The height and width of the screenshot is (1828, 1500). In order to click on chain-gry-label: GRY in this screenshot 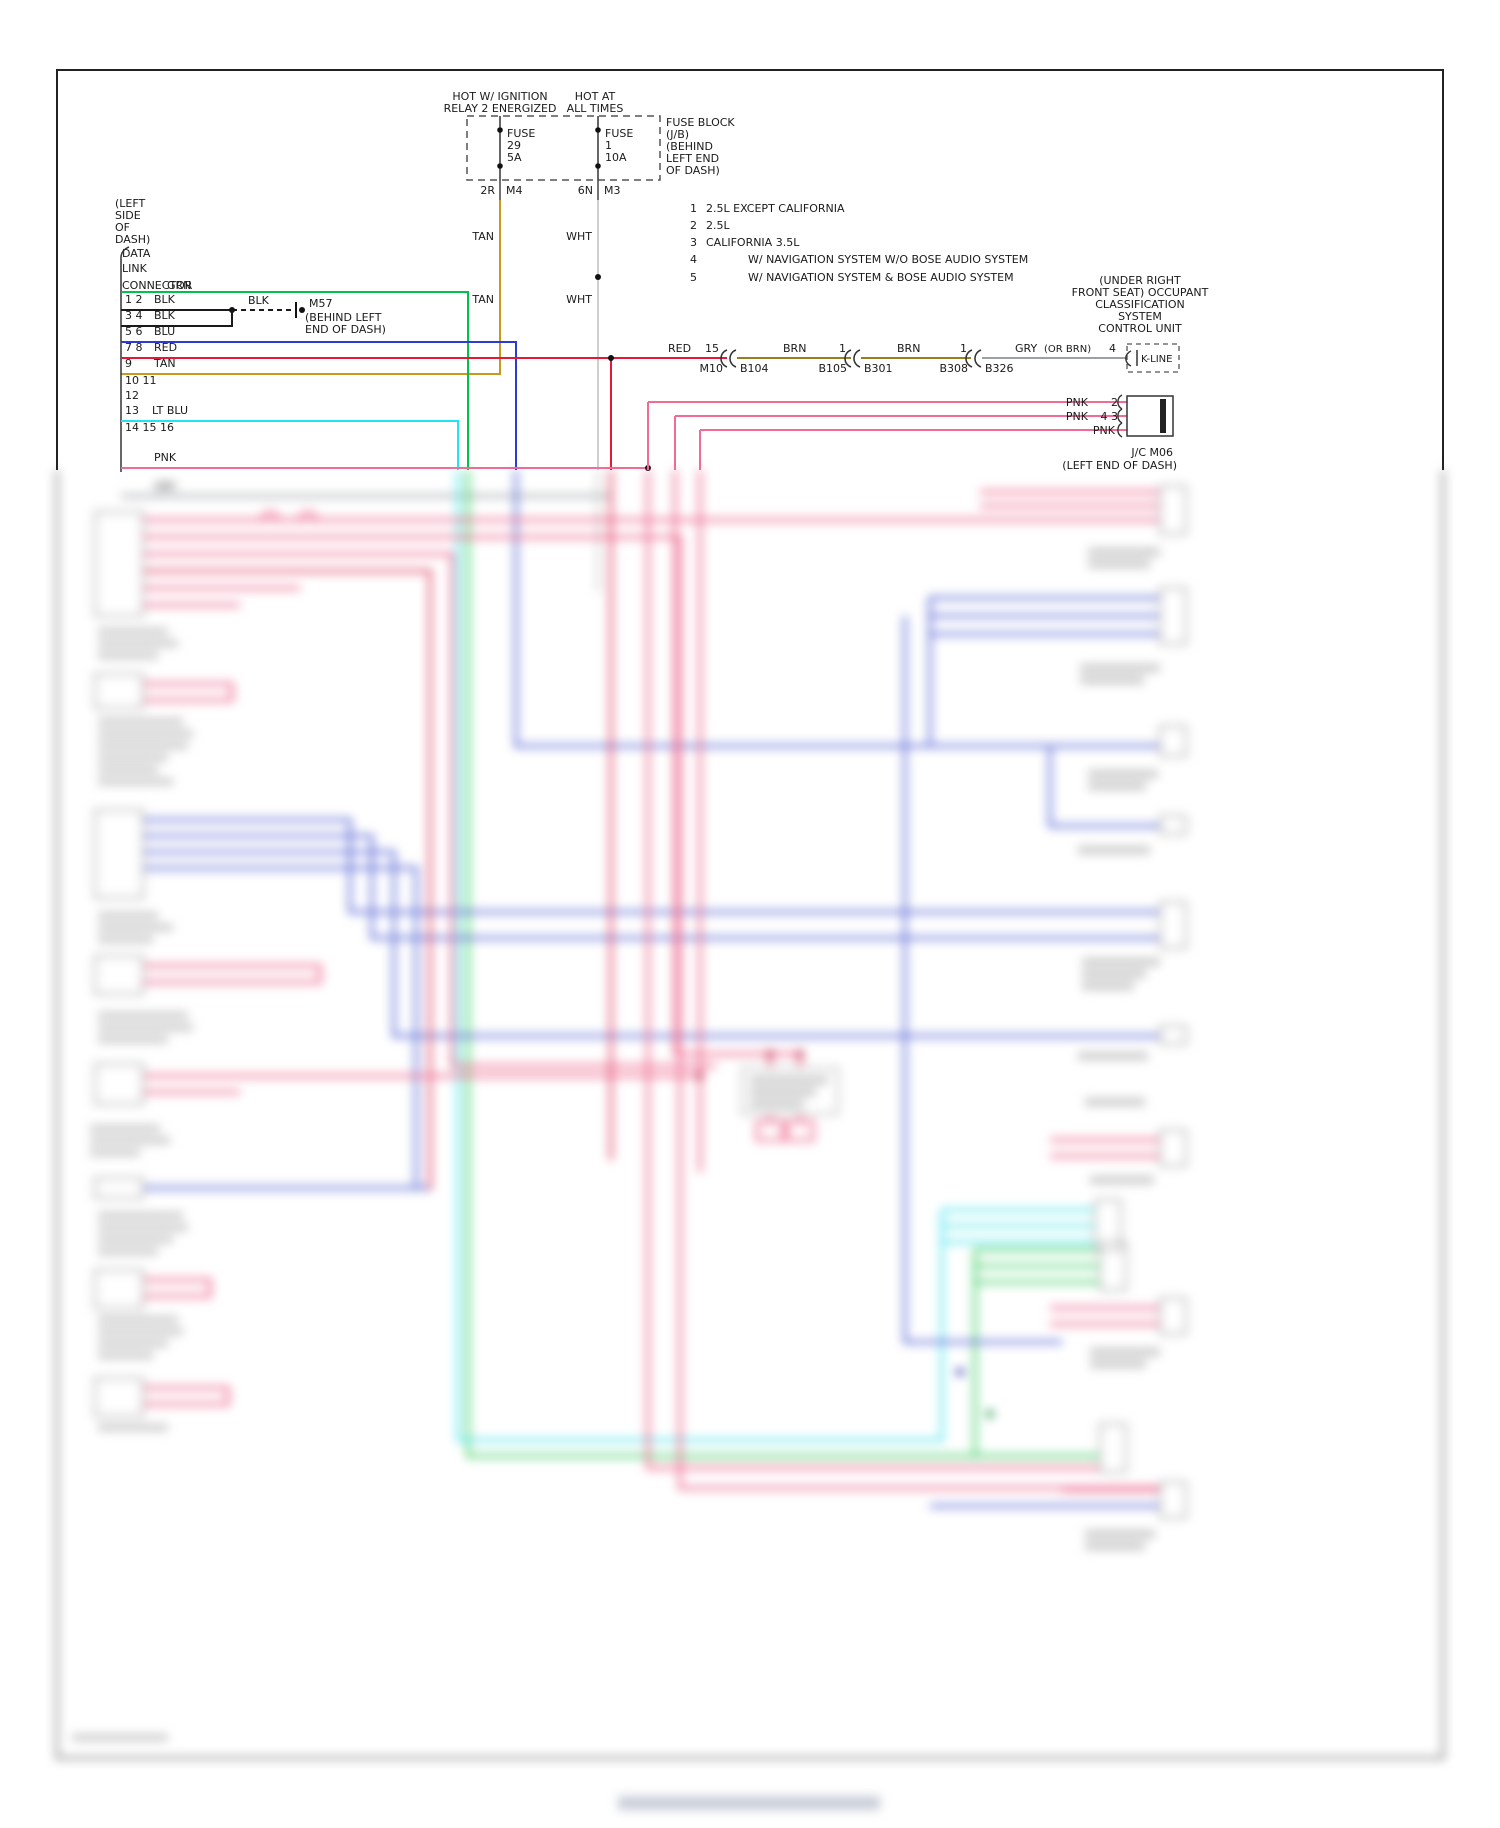, I will do `click(1026, 348)`.